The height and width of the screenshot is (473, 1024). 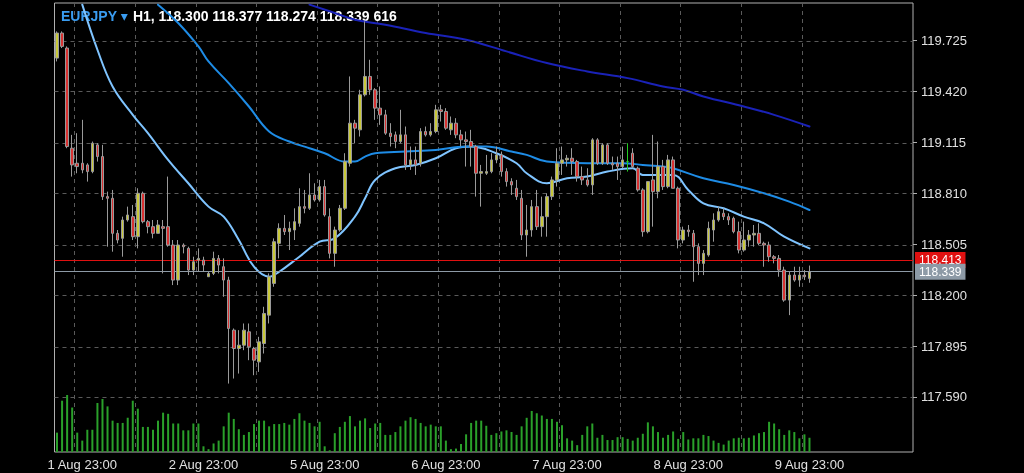 What do you see at coordinates (944, 91) in the screenshot?
I see `y-tick-label: 119.420` at bounding box center [944, 91].